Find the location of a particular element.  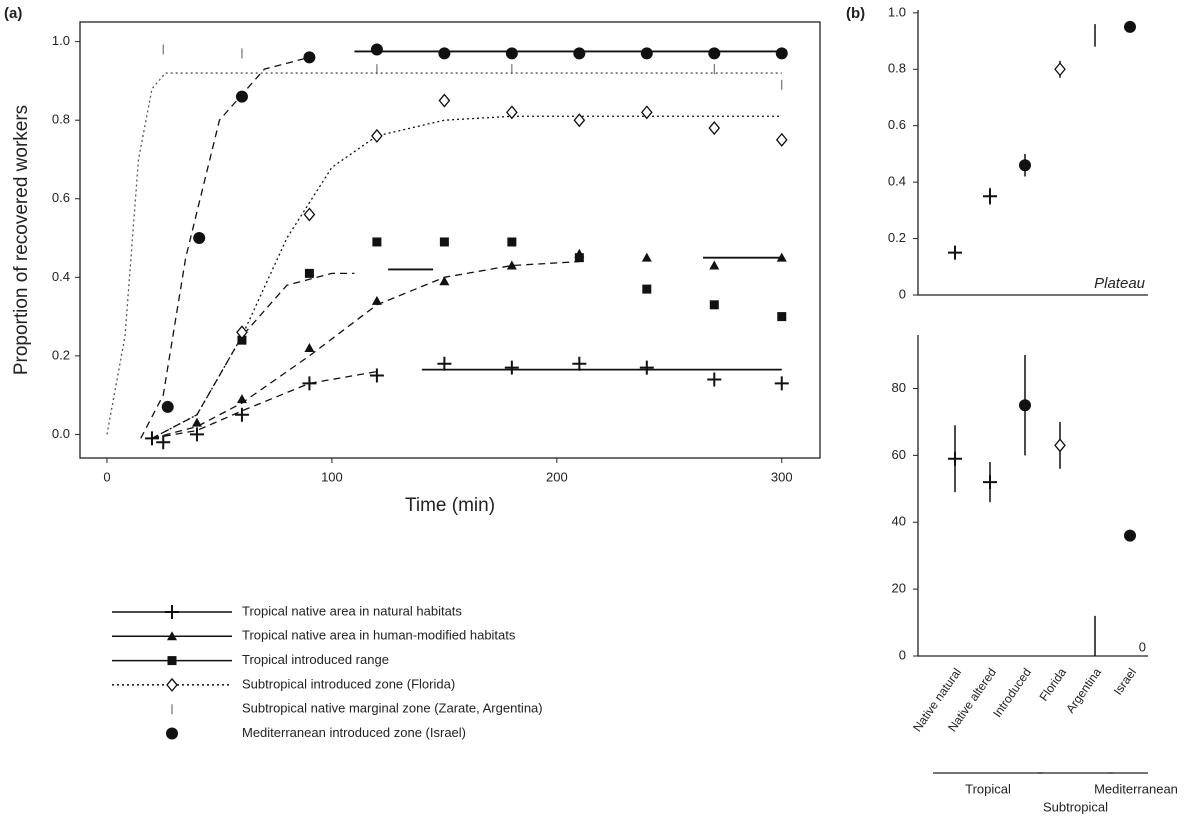

legend-label: Tropical introduced range is located at coordinates (315, 659).